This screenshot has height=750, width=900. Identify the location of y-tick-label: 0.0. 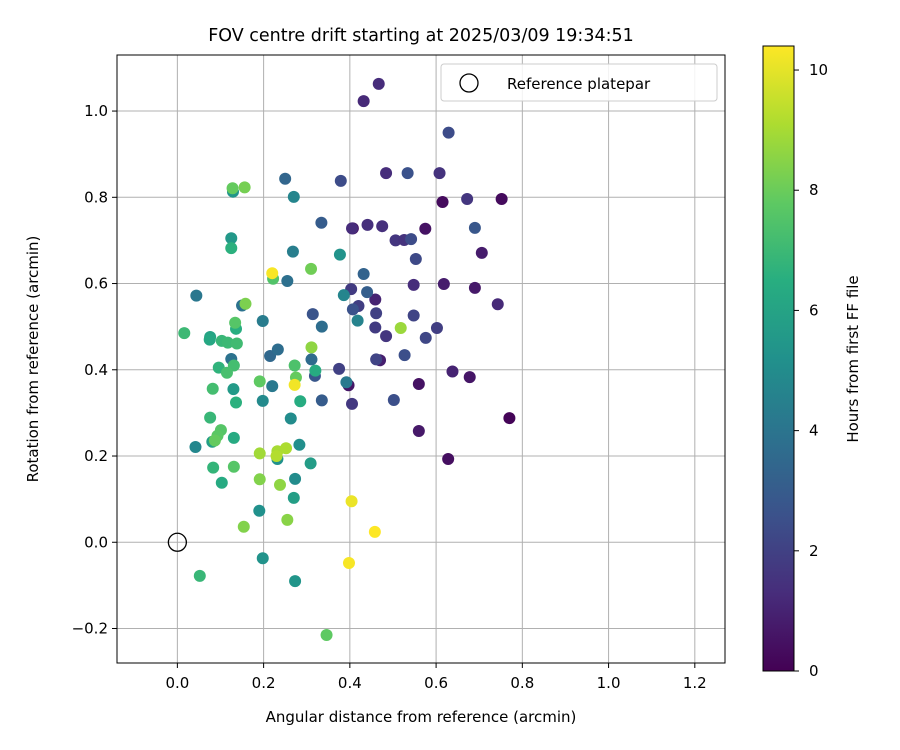
(96, 542).